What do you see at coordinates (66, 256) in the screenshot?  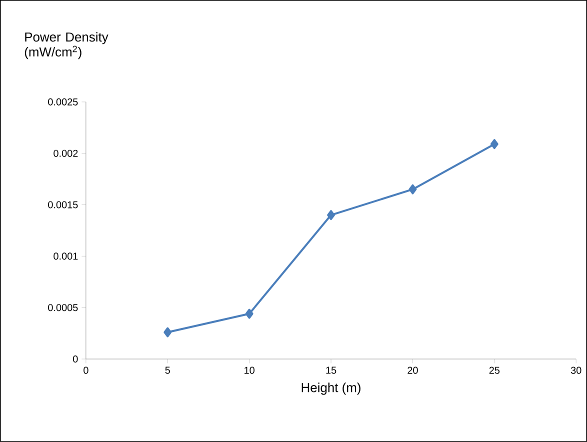 I see `y-tick-label: 0.001` at bounding box center [66, 256].